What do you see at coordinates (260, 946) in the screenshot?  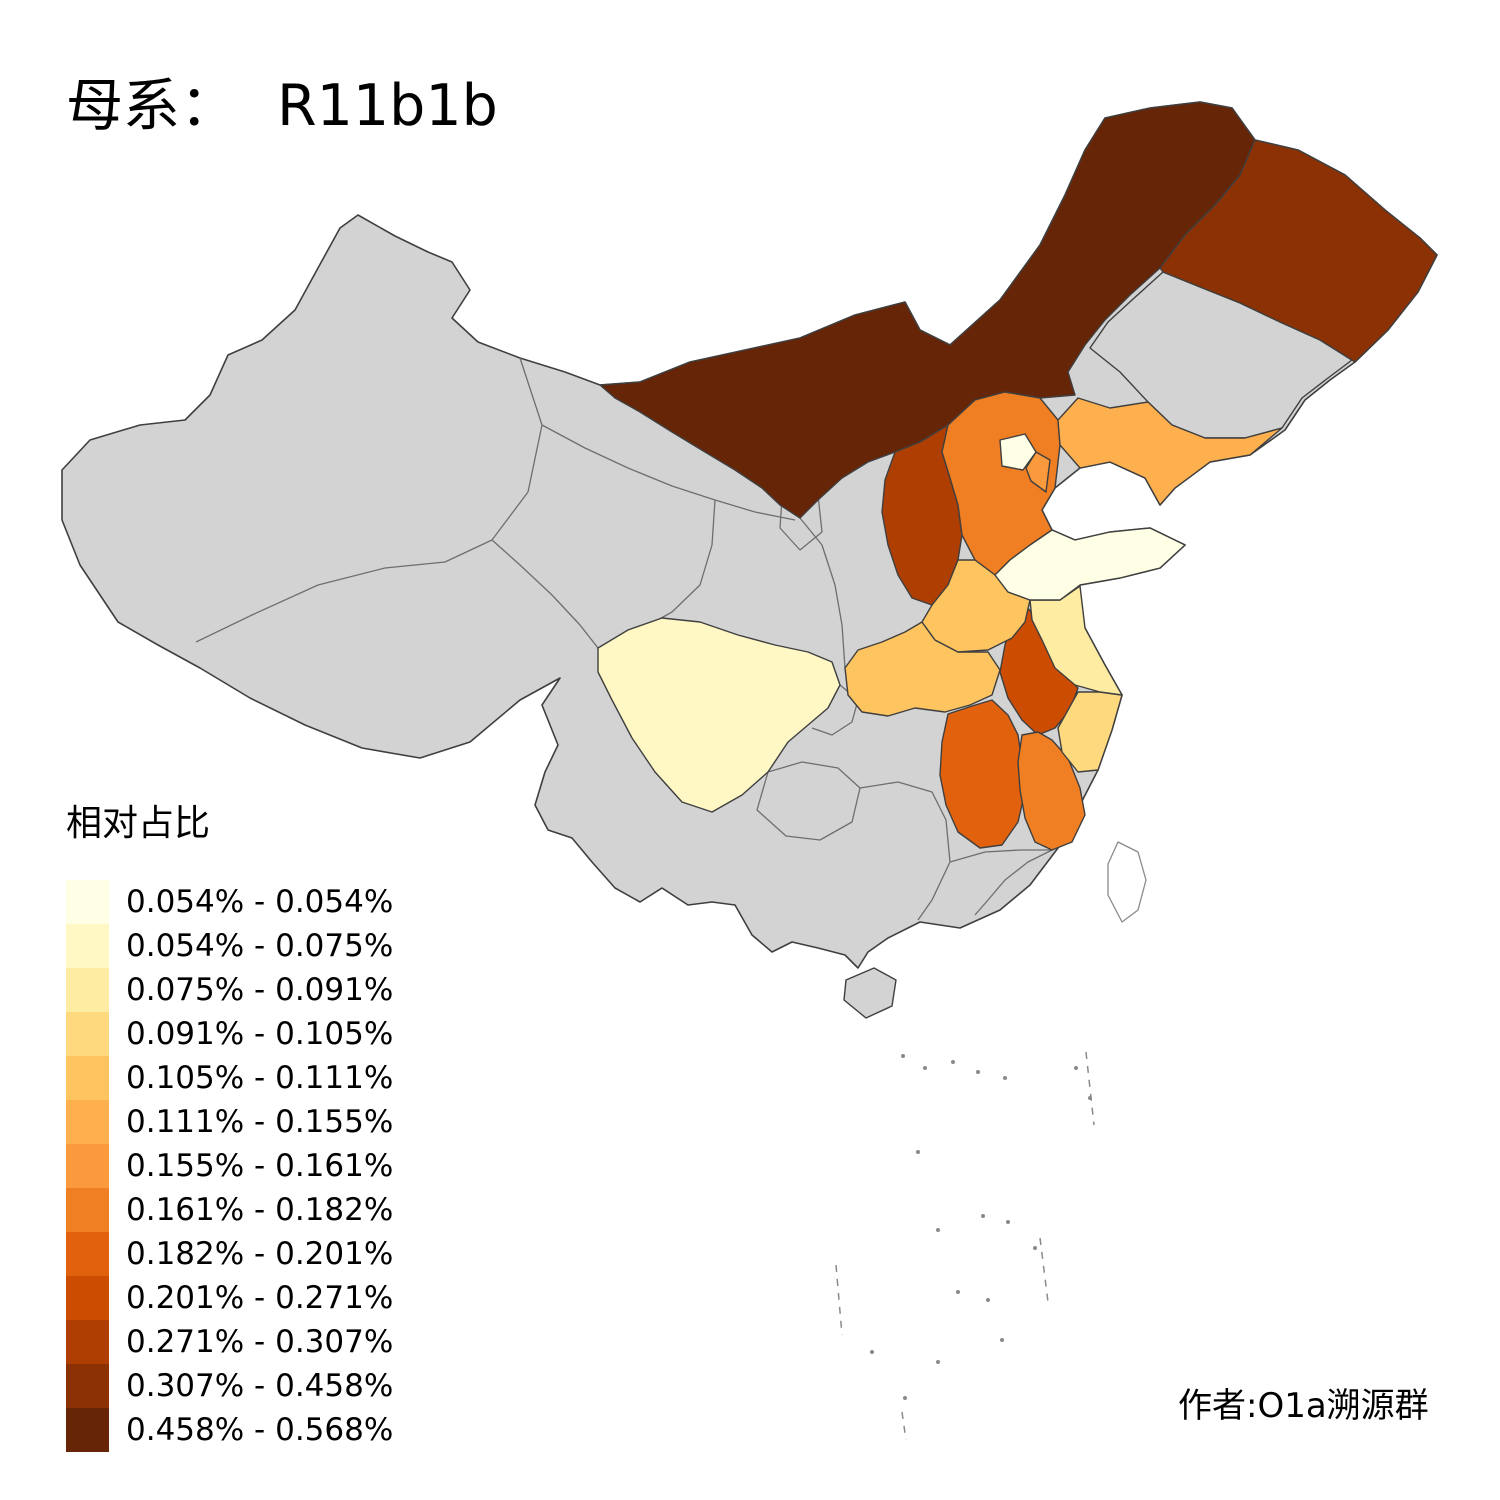 I see `legend-label: 0.054% - 0.075%` at bounding box center [260, 946].